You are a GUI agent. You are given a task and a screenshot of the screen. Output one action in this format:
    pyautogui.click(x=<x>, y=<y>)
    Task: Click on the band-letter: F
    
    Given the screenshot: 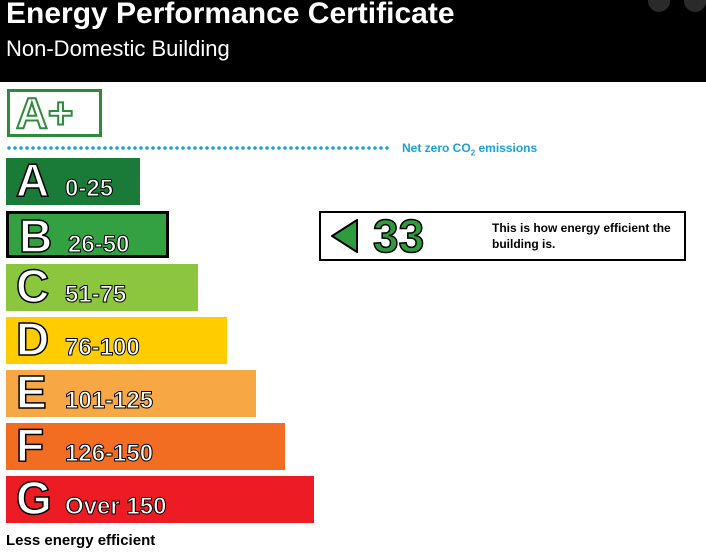 What is the action you would take?
    pyautogui.click(x=30, y=445)
    